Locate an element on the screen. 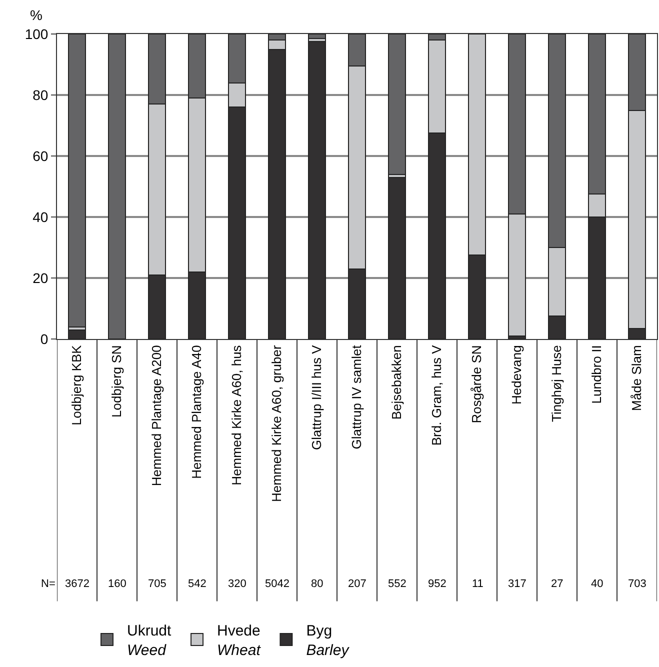 The height and width of the screenshot is (667, 659). x-tick-label: Hemmed Kirke A60, hus is located at coordinates (236, 415).